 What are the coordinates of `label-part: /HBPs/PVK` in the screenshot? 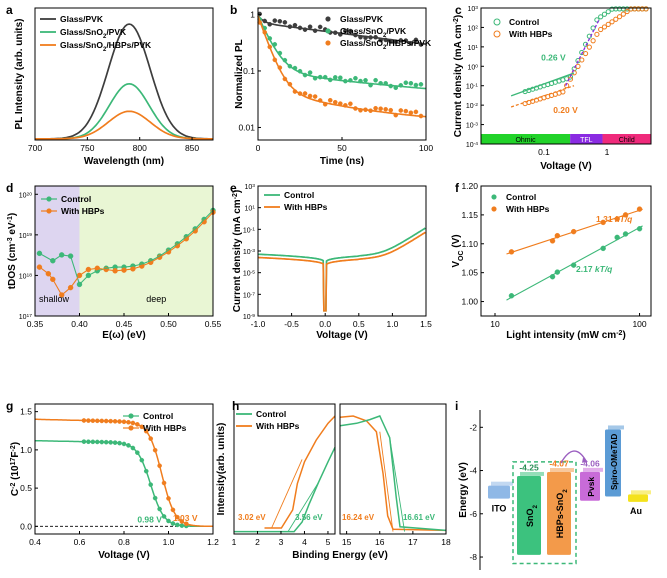 It's located at (129, 45).